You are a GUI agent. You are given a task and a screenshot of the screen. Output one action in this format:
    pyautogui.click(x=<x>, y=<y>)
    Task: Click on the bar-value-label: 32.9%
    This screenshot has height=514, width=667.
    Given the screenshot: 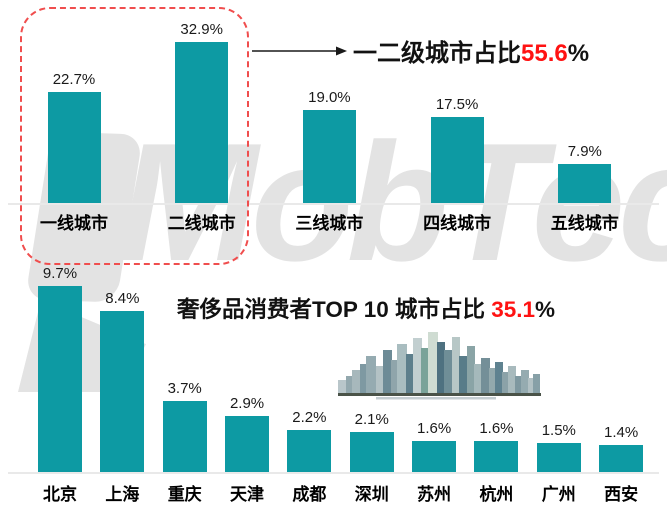 What is the action you would take?
    pyautogui.click(x=201, y=29)
    